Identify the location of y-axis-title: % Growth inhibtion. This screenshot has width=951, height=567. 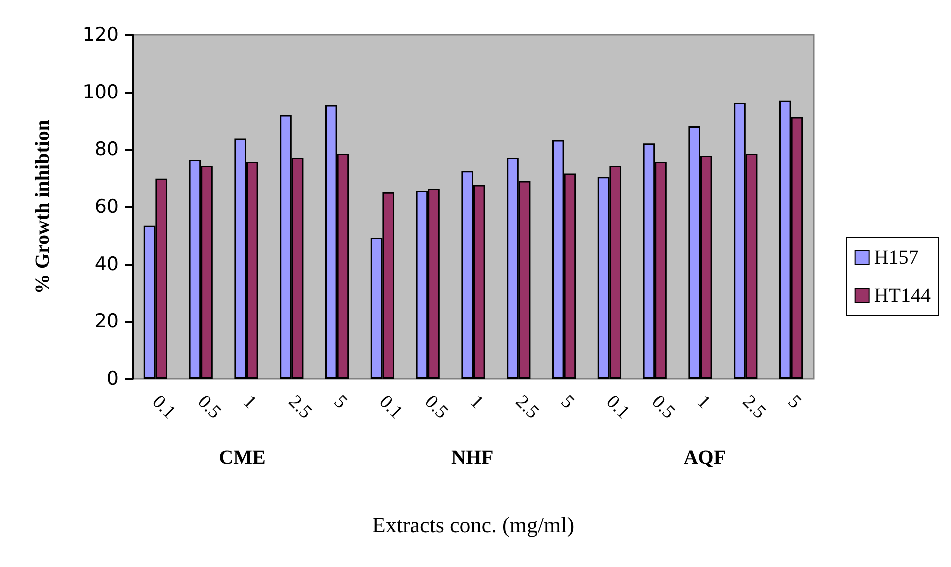
(43, 207).